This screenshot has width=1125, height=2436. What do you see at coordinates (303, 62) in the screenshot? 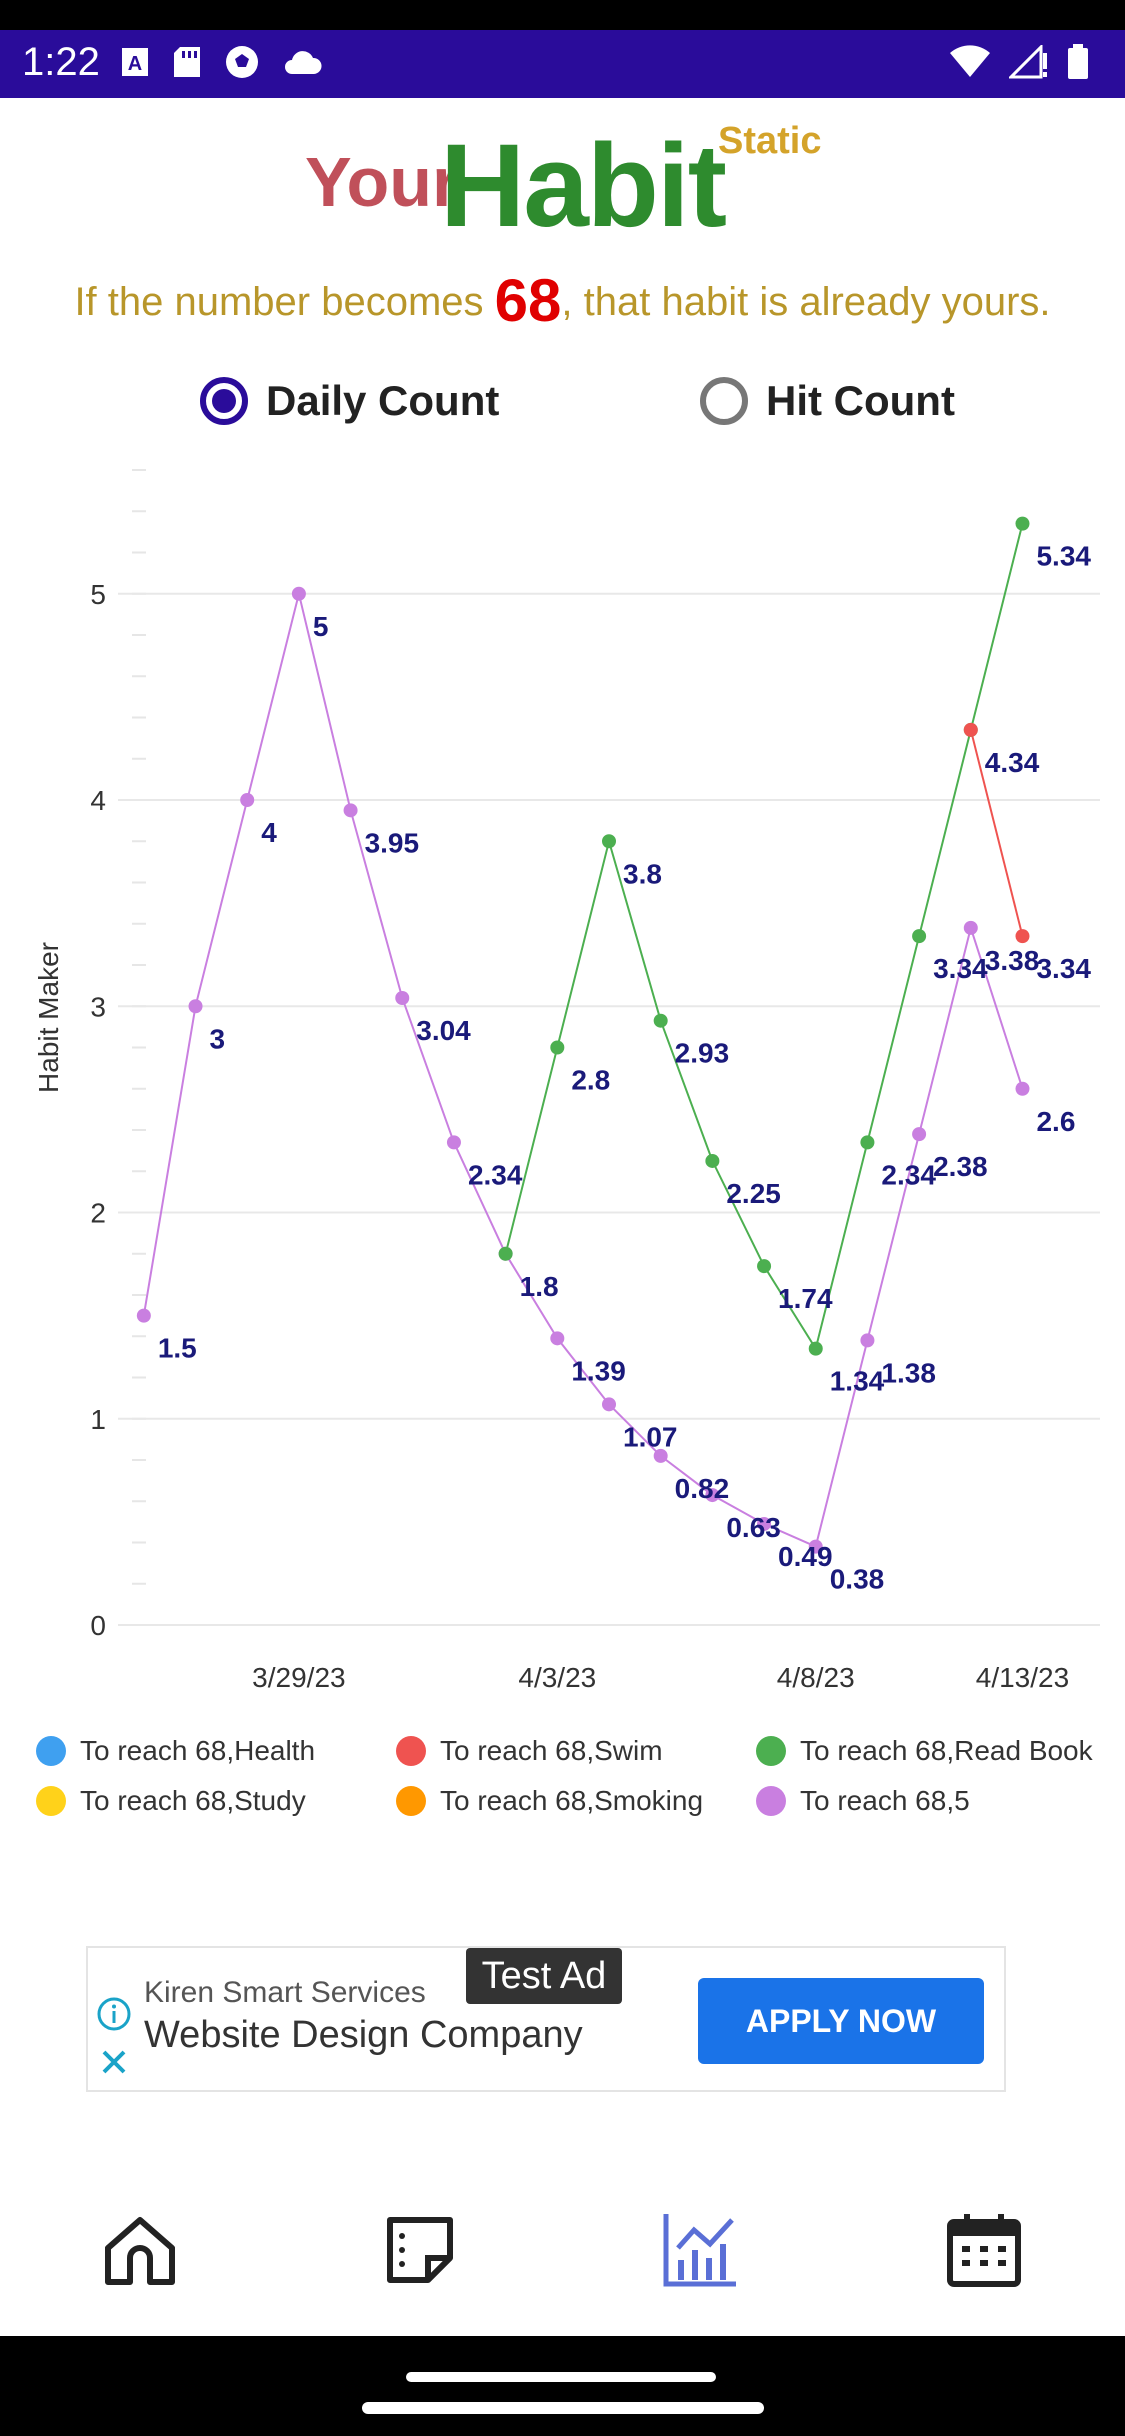
I see `cloud-icon` at bounding box center [303, 62].